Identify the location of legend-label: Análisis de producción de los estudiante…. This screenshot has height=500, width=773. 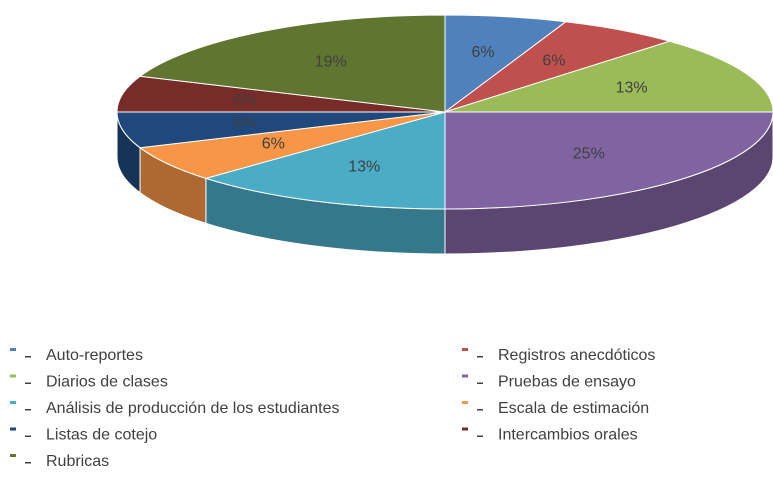
(193, 408).